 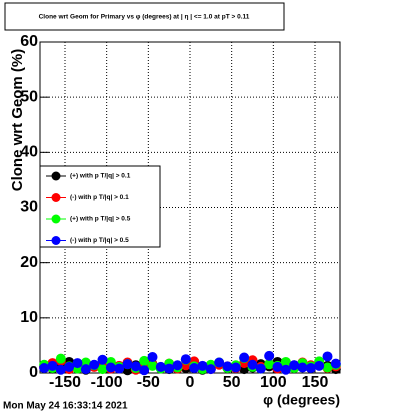 I want to click on x-axis-label: φ (degrees), so click(x=301, y=400).